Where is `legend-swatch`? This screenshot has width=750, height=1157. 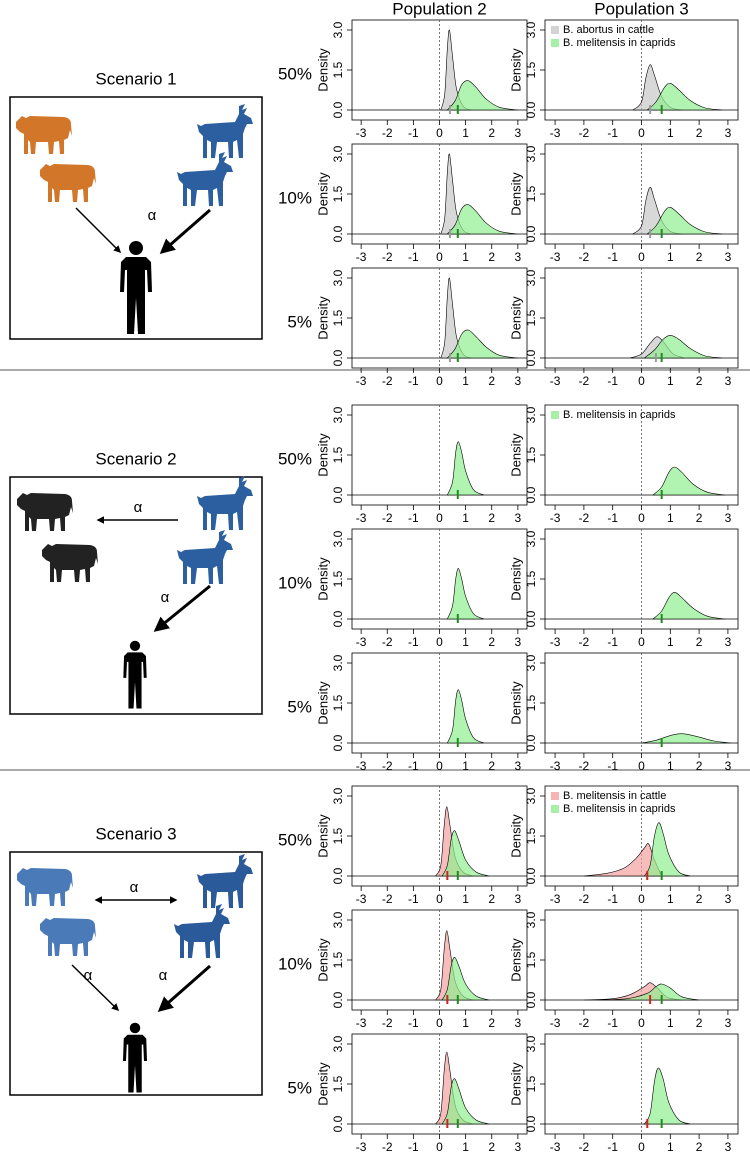
legend-swatch is located at coordinates (555, 809).